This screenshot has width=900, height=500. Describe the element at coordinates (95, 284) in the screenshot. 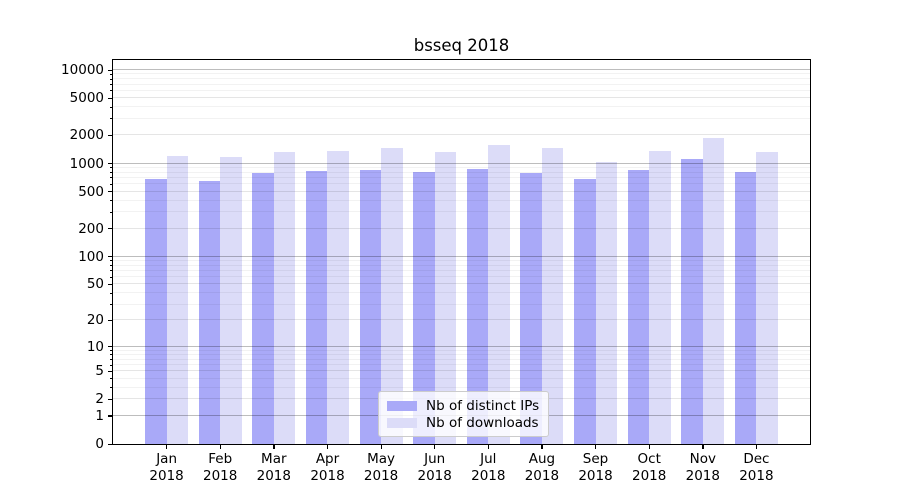

I see `y-tick-label-50: 50` at that location.